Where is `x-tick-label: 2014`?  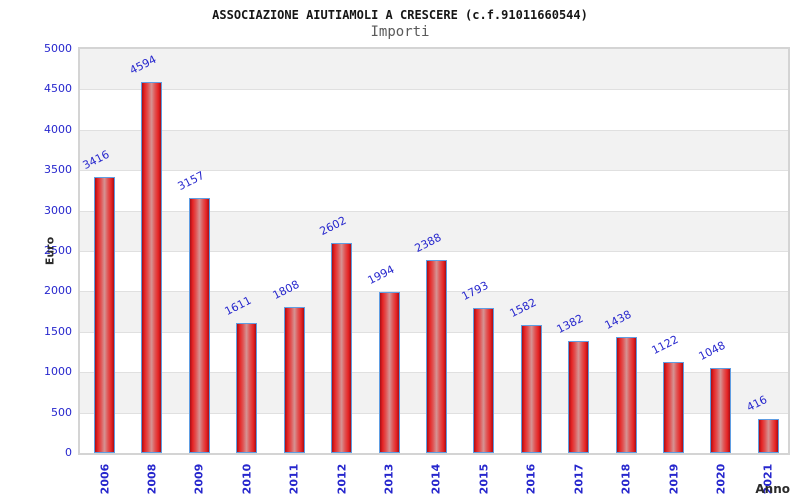 x-tick-label: 2014 is located at coordinates (436, 479).